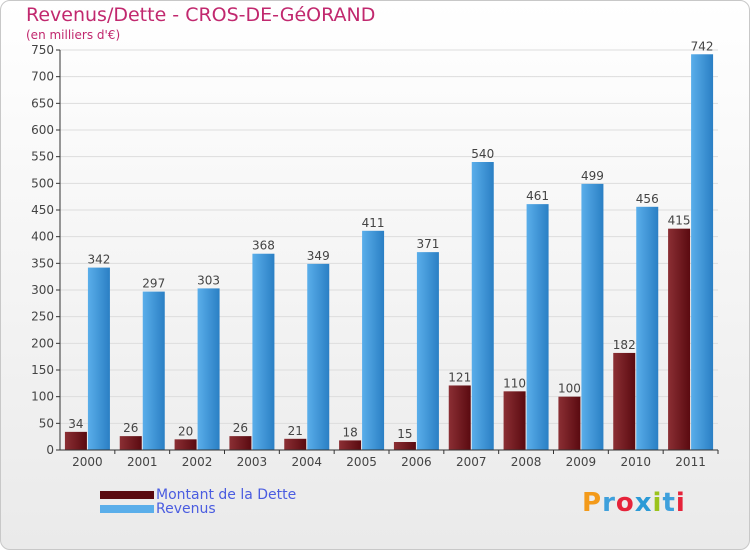 The width and height of the screenshot is (750, 550). What do you see at coordinates (514, 383) in the screenshot?
I see `bar-value-label: 110` at bounding box center [514, 383].